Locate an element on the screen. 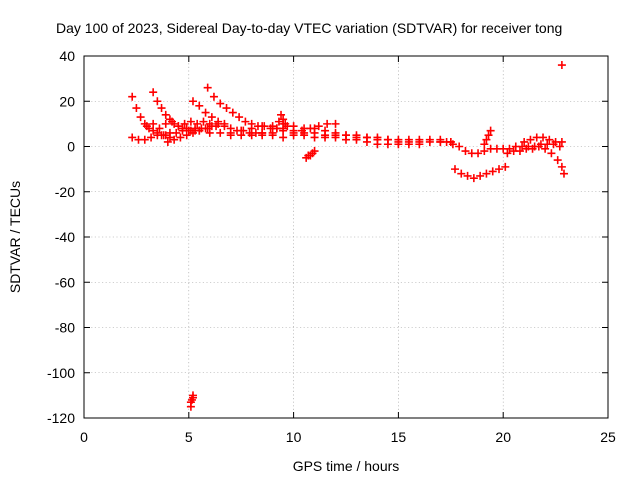 The width and height of the screenshot is (640, 480). series-arc-13-spike is located at coordinates (487, 137).